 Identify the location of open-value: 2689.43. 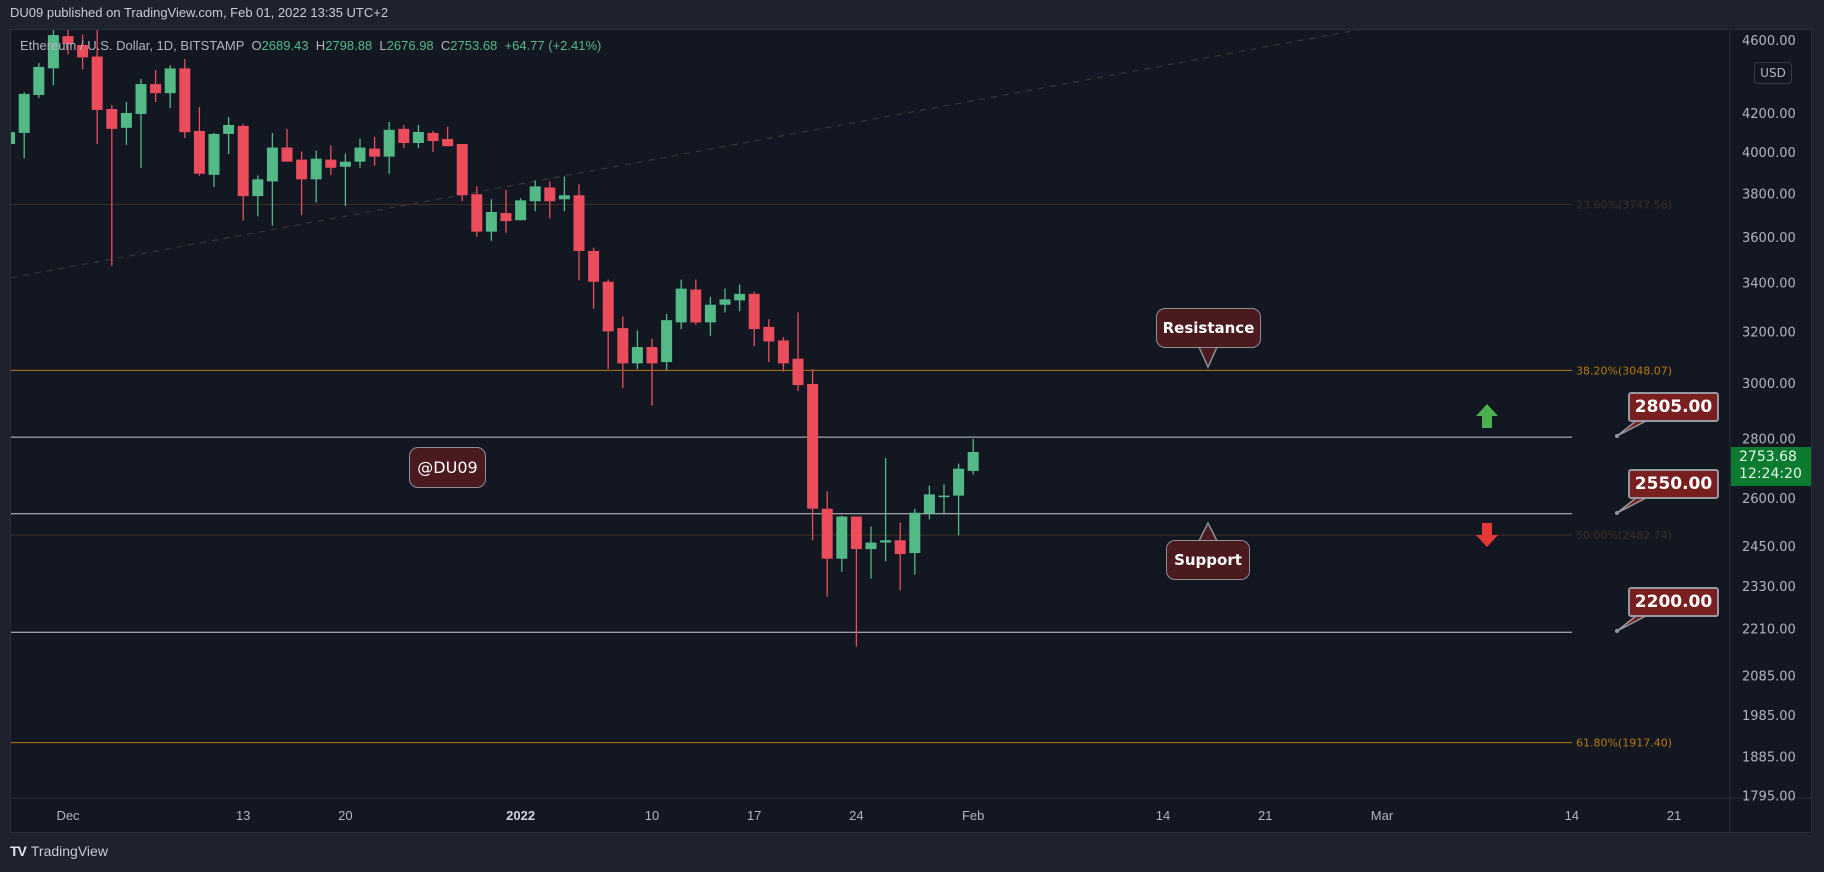
(285, 45).